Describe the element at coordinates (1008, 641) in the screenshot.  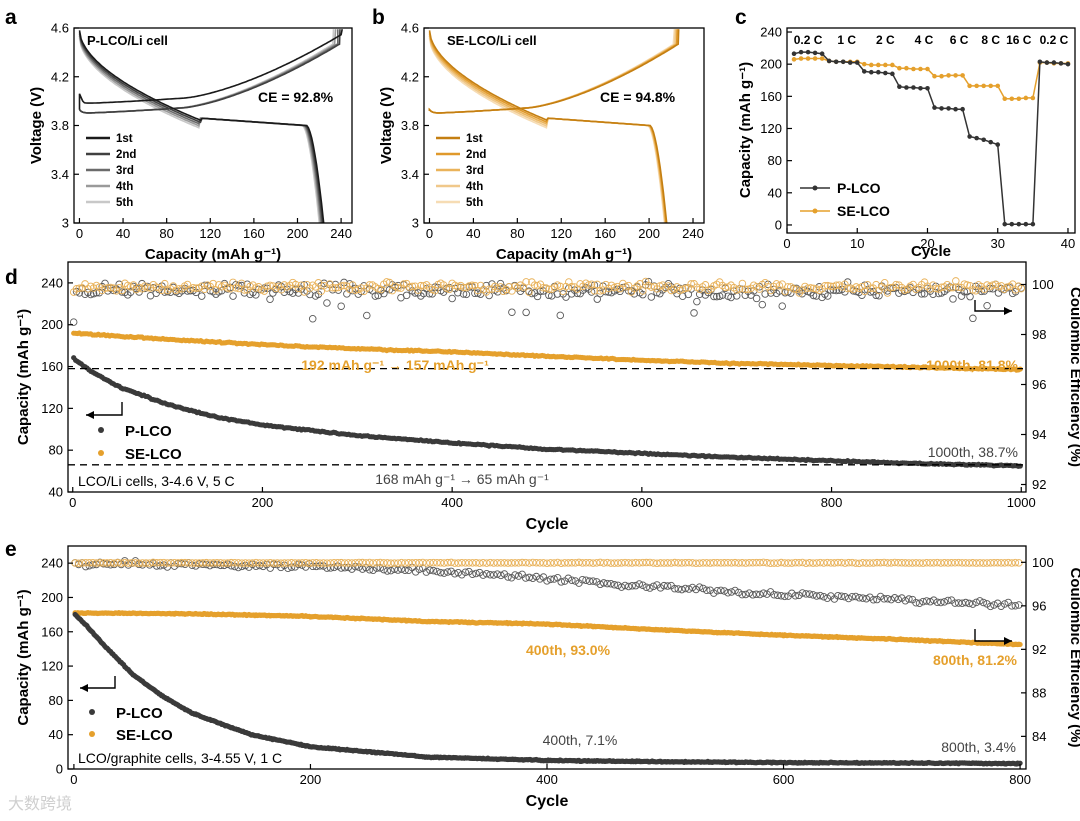
I see `right-axis-arrowhead` at that location.